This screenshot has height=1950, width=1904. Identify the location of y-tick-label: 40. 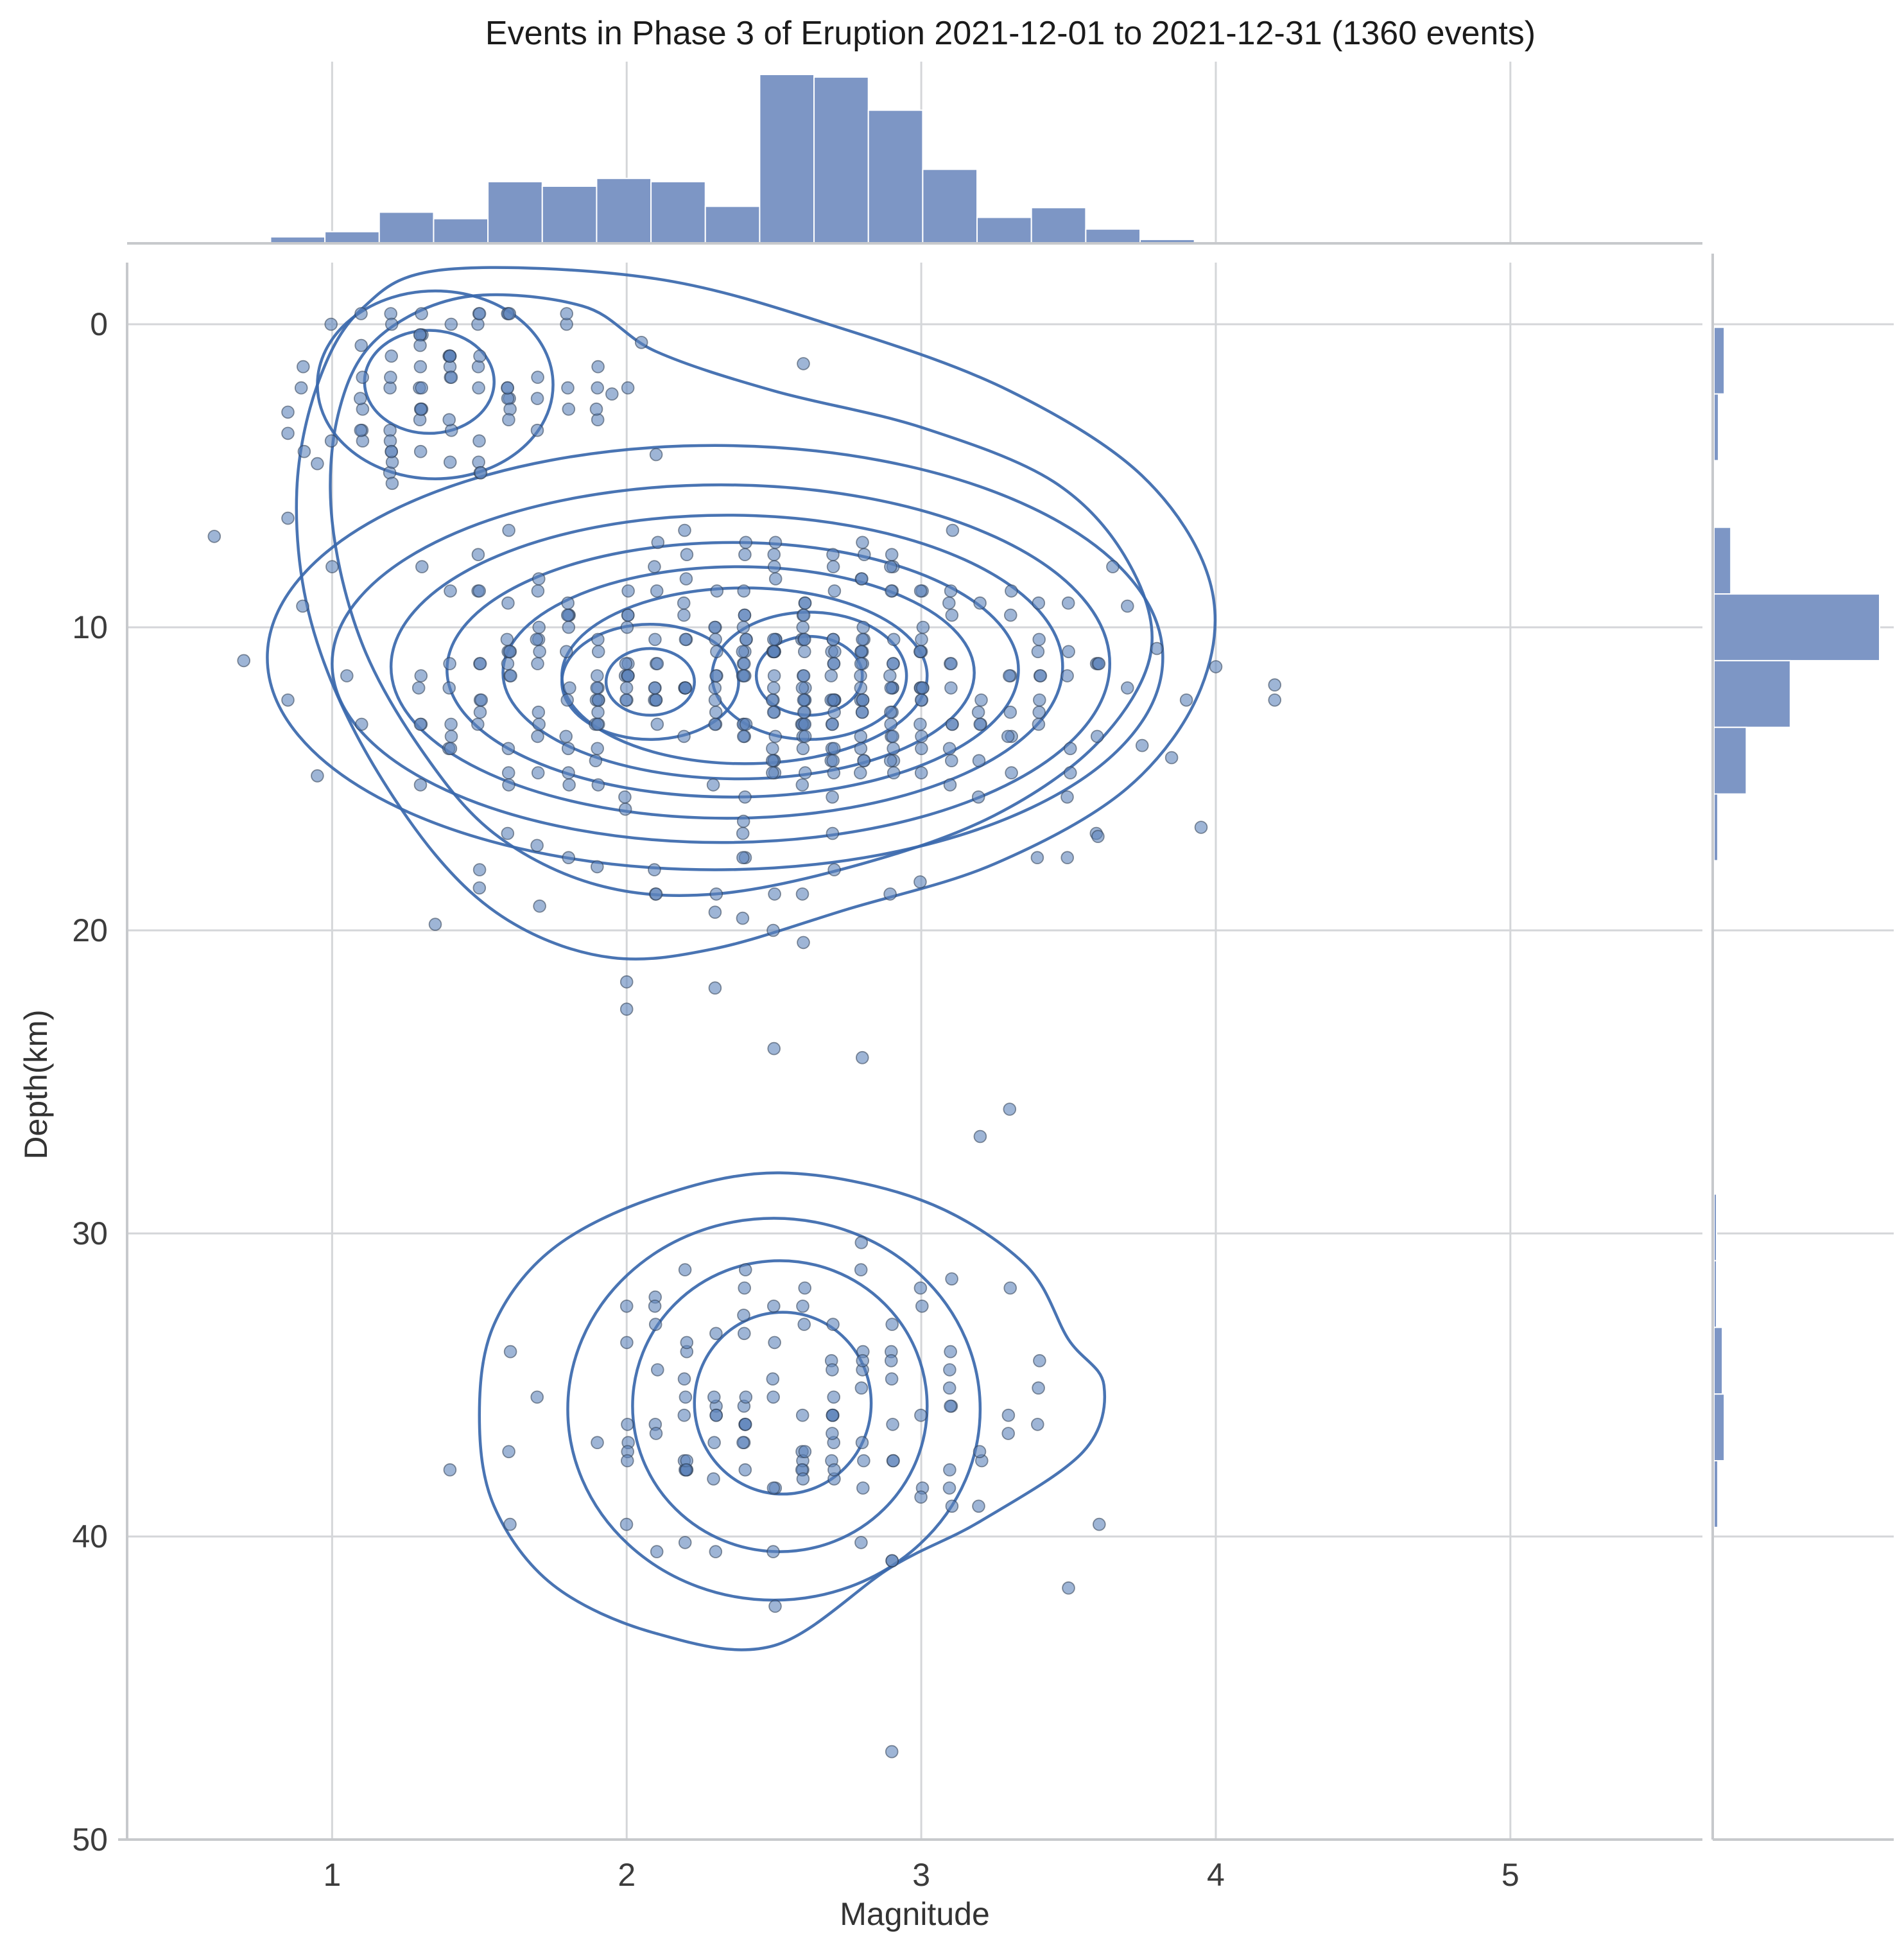
(90, 1537).